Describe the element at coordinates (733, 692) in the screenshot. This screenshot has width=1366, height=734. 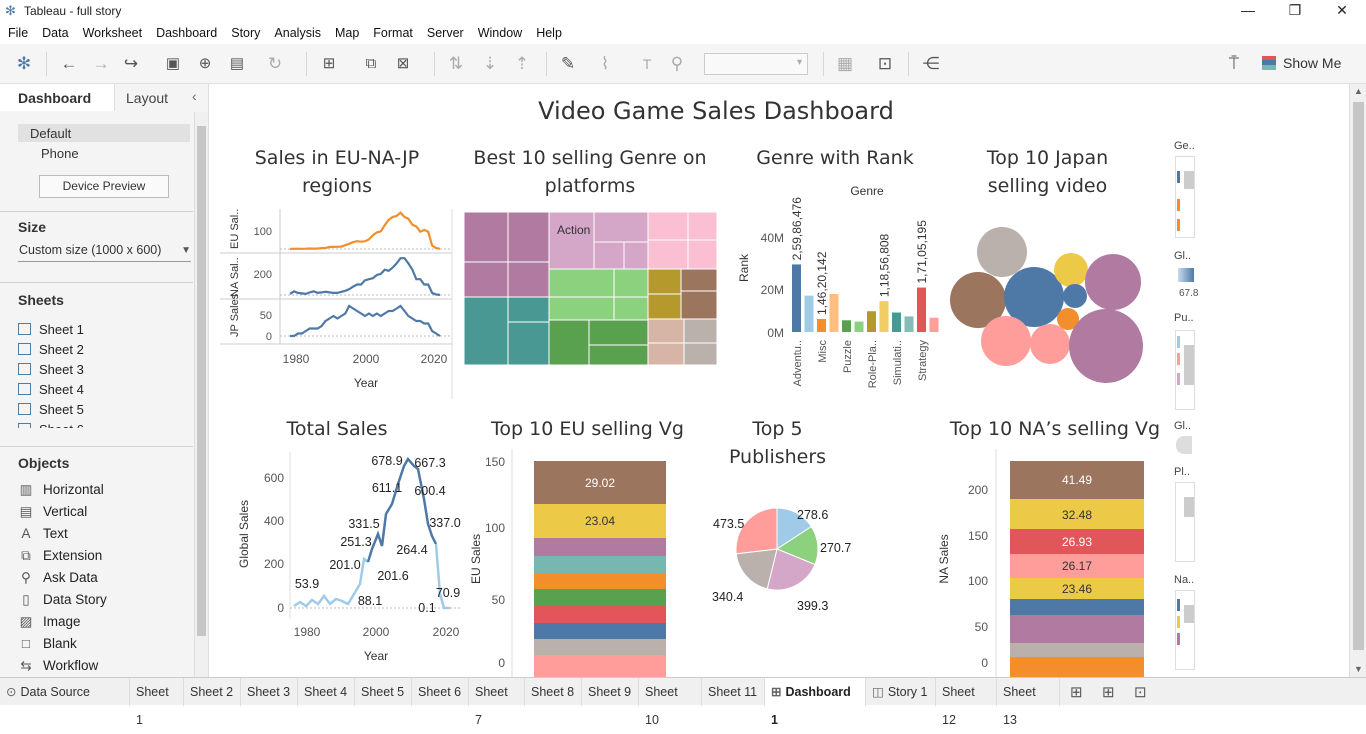
I see `tab-sheet: Sheet 11` at that location.